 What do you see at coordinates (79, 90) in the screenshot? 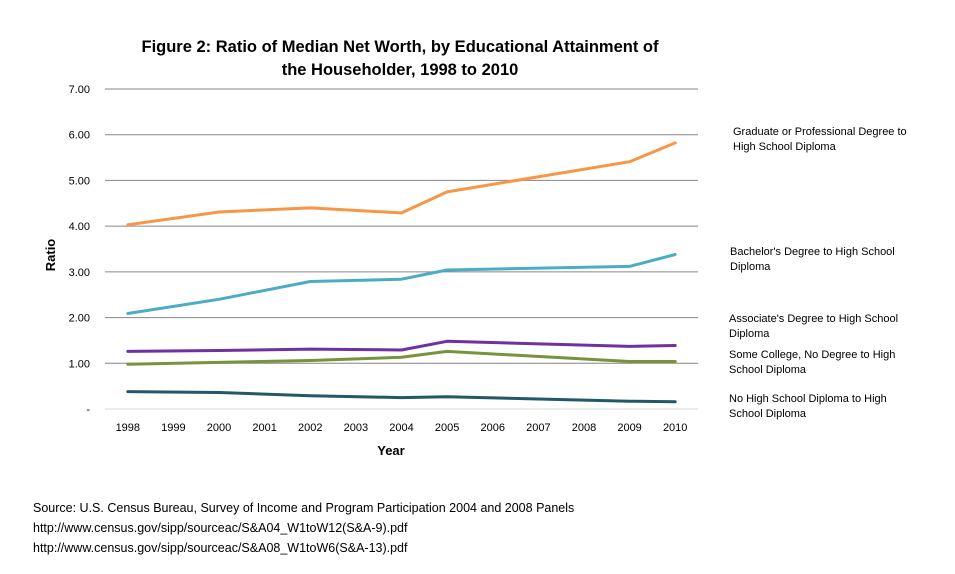
I see `y-tick-label: 7.00` at bounding box center [79, 90].